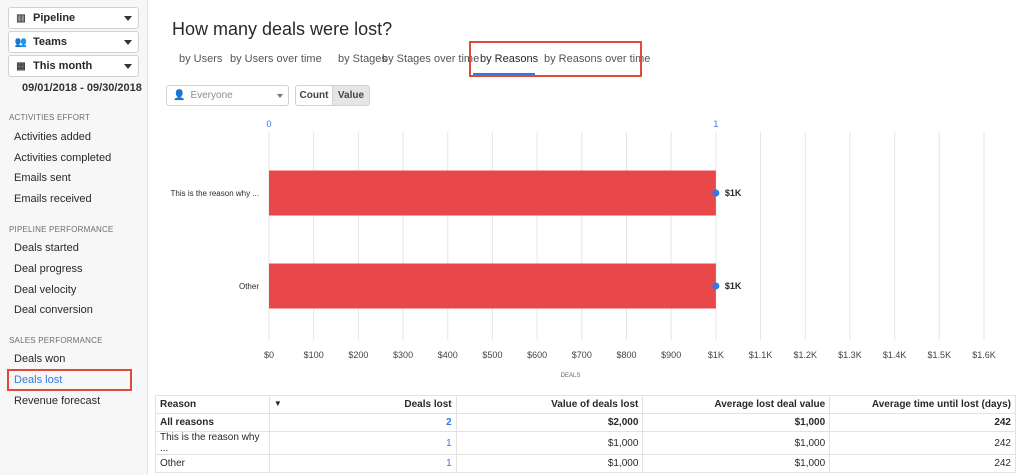  Describe the element at coordinates (53, 310) in the screenshot. I see `sidebar-item-deal-conversion: Deal conversion` at that location.